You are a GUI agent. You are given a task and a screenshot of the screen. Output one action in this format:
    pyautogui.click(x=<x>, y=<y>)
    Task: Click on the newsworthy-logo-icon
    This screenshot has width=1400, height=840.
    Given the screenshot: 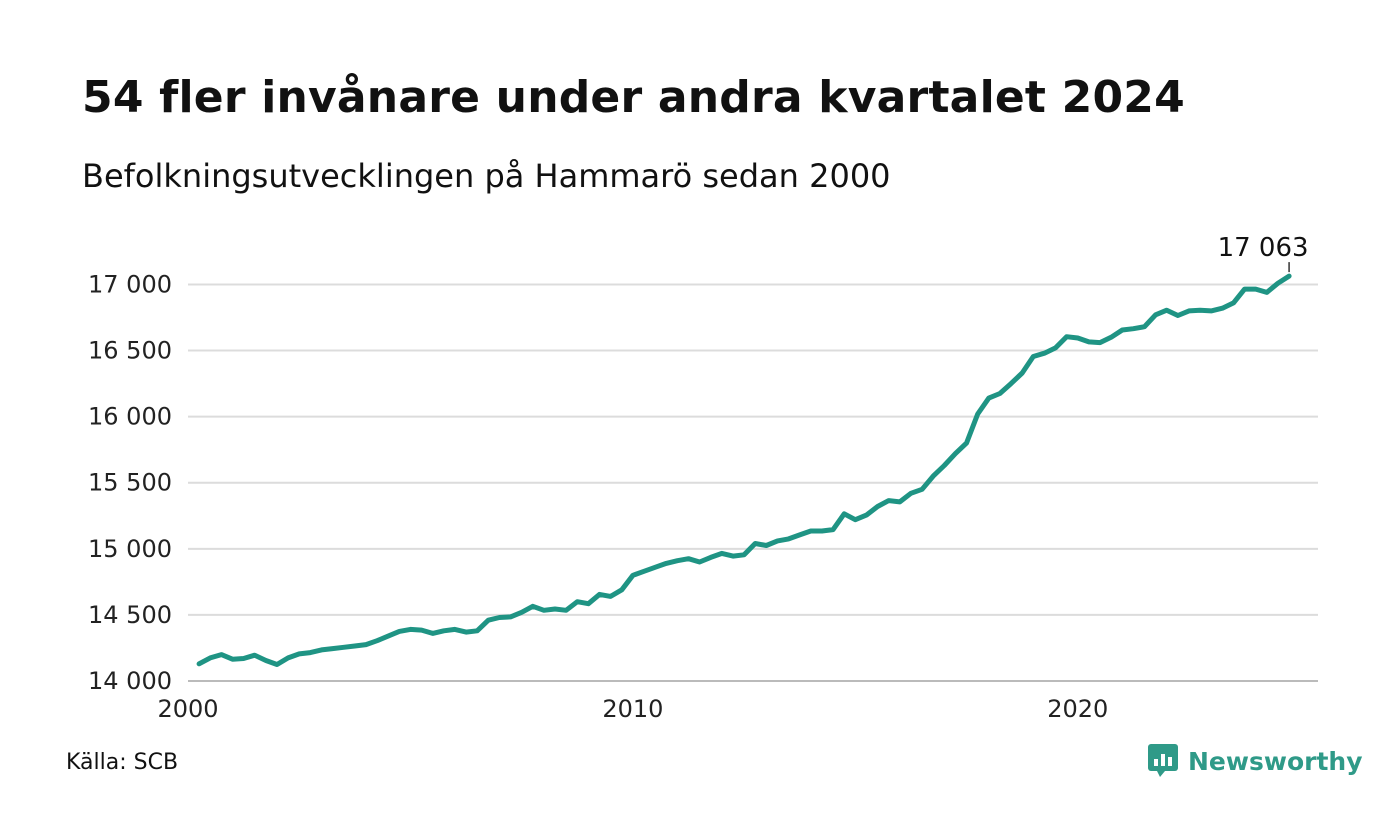 What is the action you would take?
    pyautogui.click(x=1163, y=760)
    